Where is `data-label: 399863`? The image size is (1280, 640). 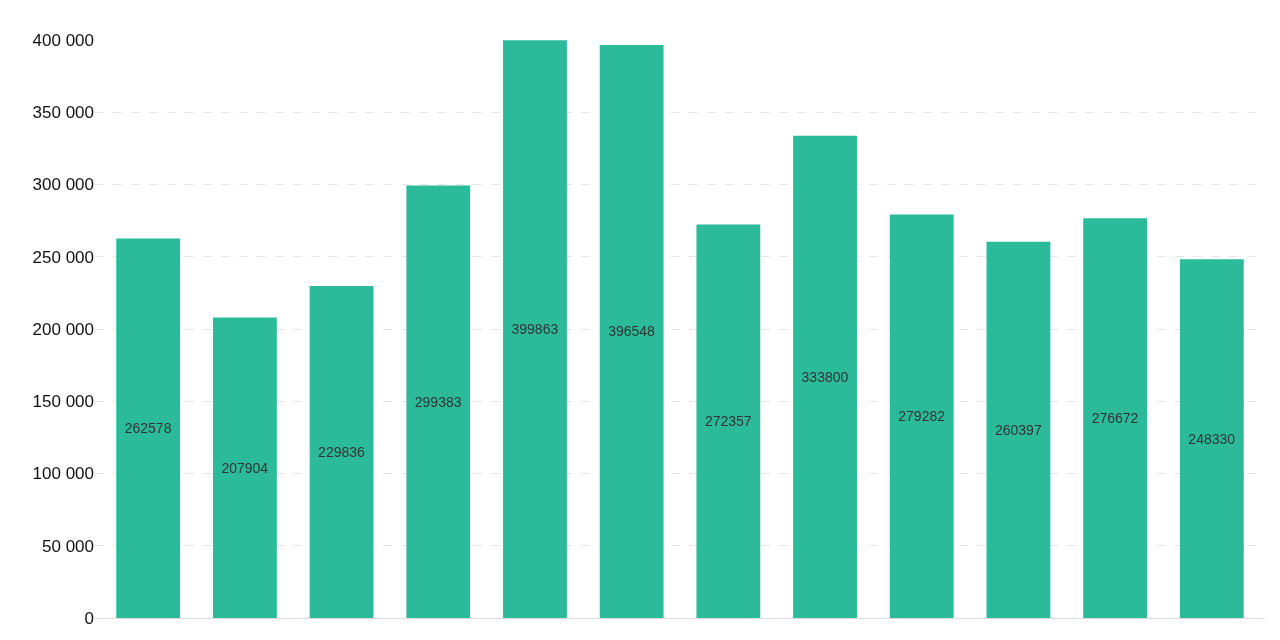 data-label: 399863 is located at coordinates (535, 329).